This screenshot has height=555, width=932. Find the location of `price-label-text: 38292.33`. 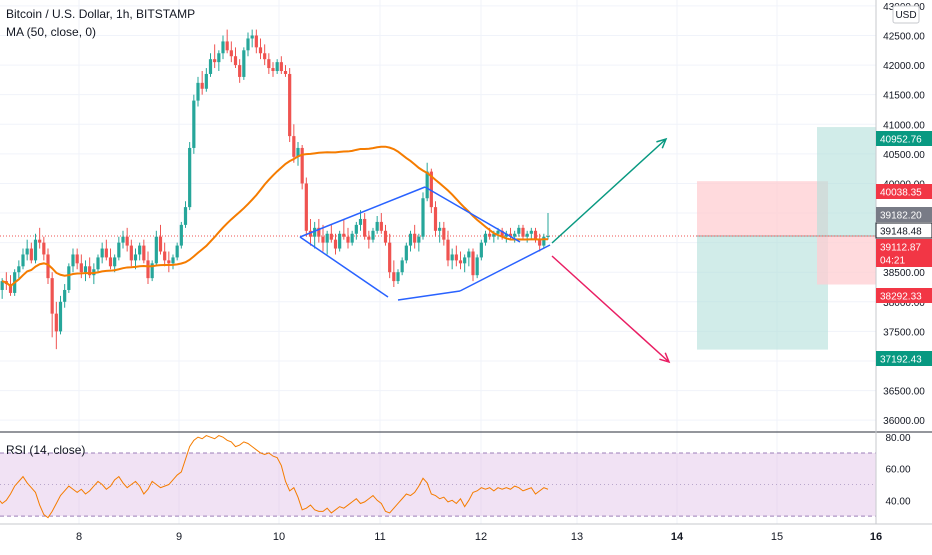

price-label-text: 38292.33 is located at coordinates (901, 297).